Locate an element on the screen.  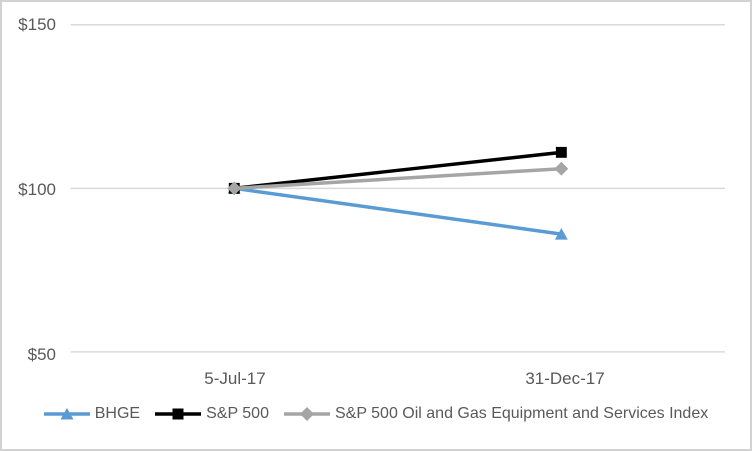
legend-item-sp500: S&P 500 is located at coordinates (212, 414).